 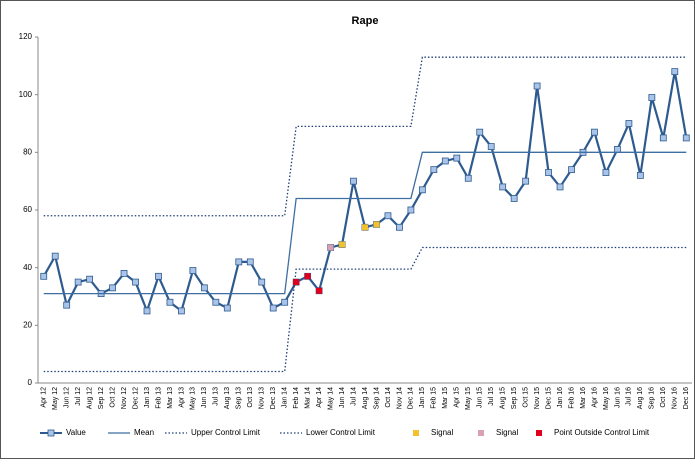 I want to click on x-tick-label: Apr 14, so click(x=319, y=397).